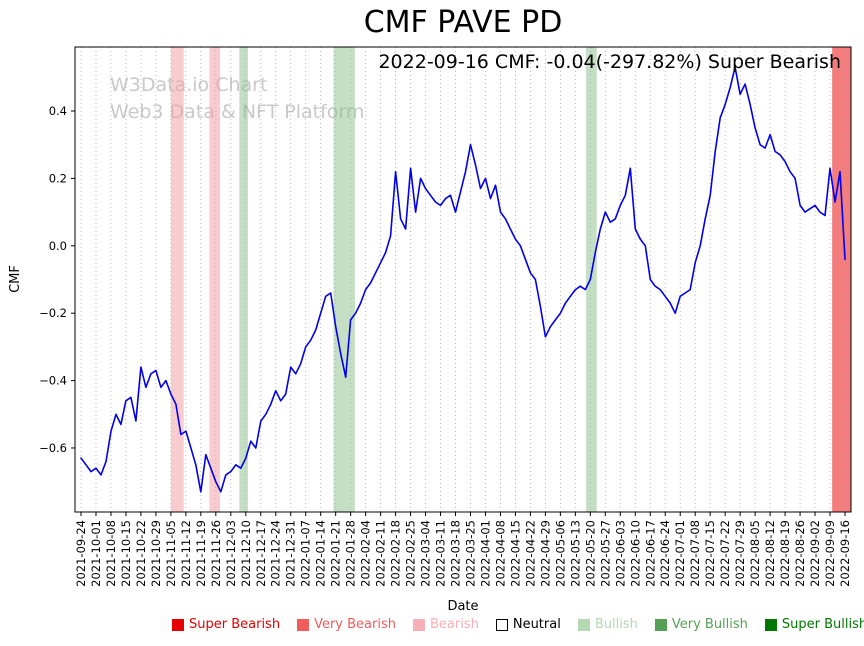 The image size is (864, 646). Describe the element at coordinates (201, 553) in the screenshot. I see `x-tick-label: 2021-11-19` at that location.